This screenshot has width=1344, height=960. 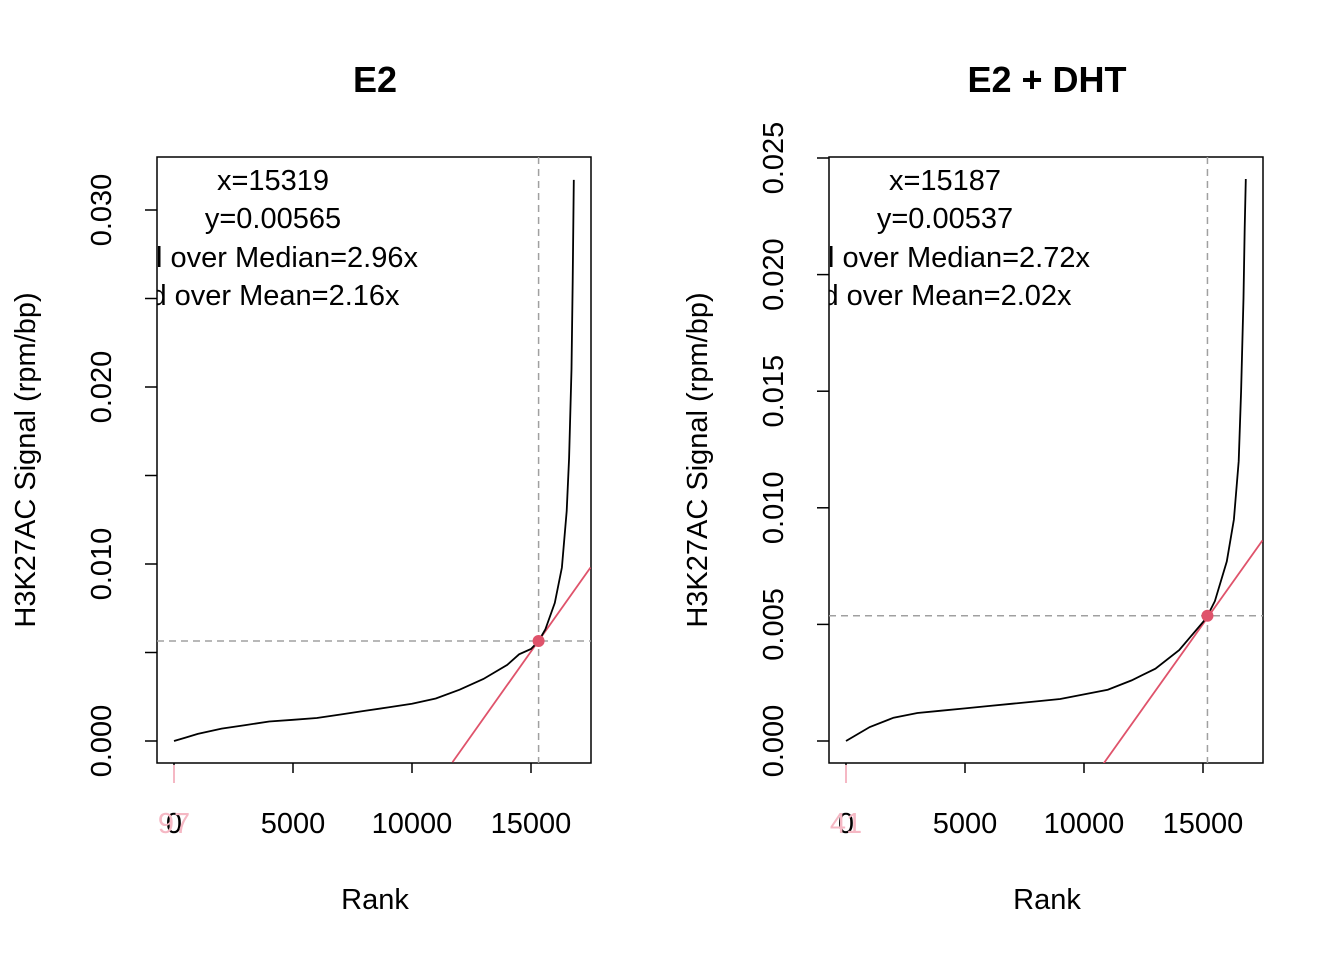 What do you see at coordinates (375, 900) in the screenshot?
I see `chart-1-x-axis-label: Rank` at bounding box center [375, 900].